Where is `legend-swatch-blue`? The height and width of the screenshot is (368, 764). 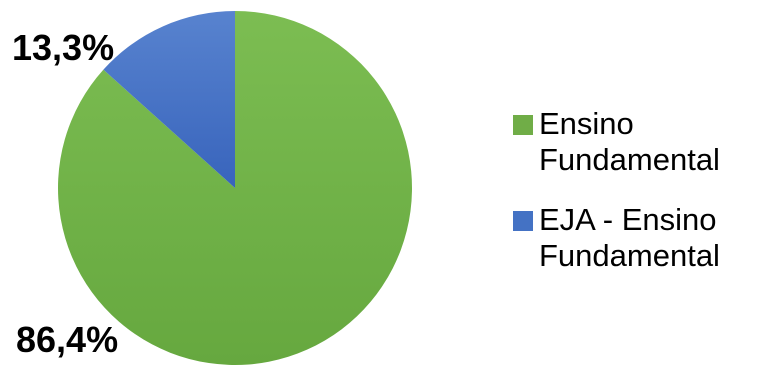
legend-swatch-blue is located at coordinates (523, 221).